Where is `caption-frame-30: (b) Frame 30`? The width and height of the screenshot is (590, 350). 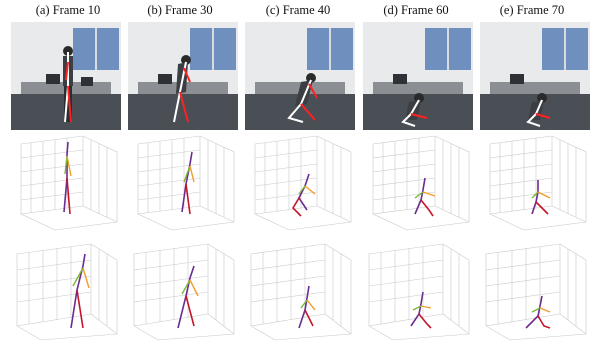 caption-frame-30: (b) Frame 30 is located at coordinates (180, 10).